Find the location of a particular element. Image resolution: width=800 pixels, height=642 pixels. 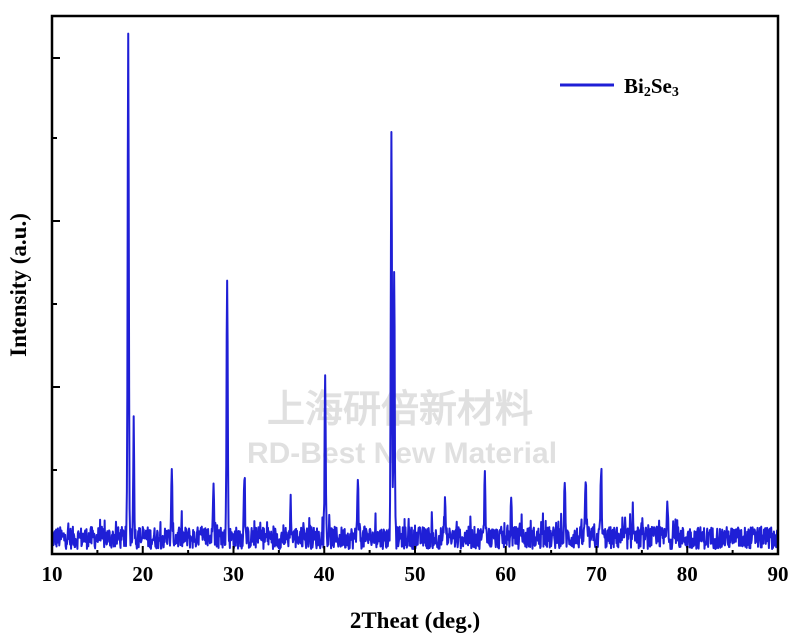

legend-label-sub2: 3 is located at coordinates (675, 92).